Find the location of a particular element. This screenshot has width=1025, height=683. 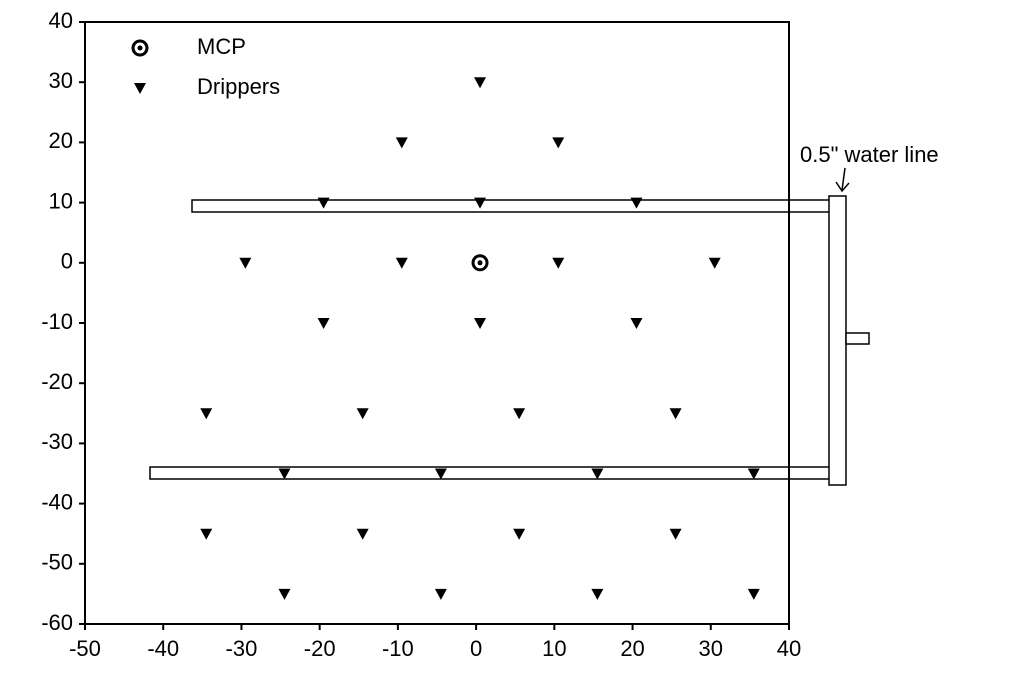

y-tick-label: 30 is located at coordinates (61, 80).